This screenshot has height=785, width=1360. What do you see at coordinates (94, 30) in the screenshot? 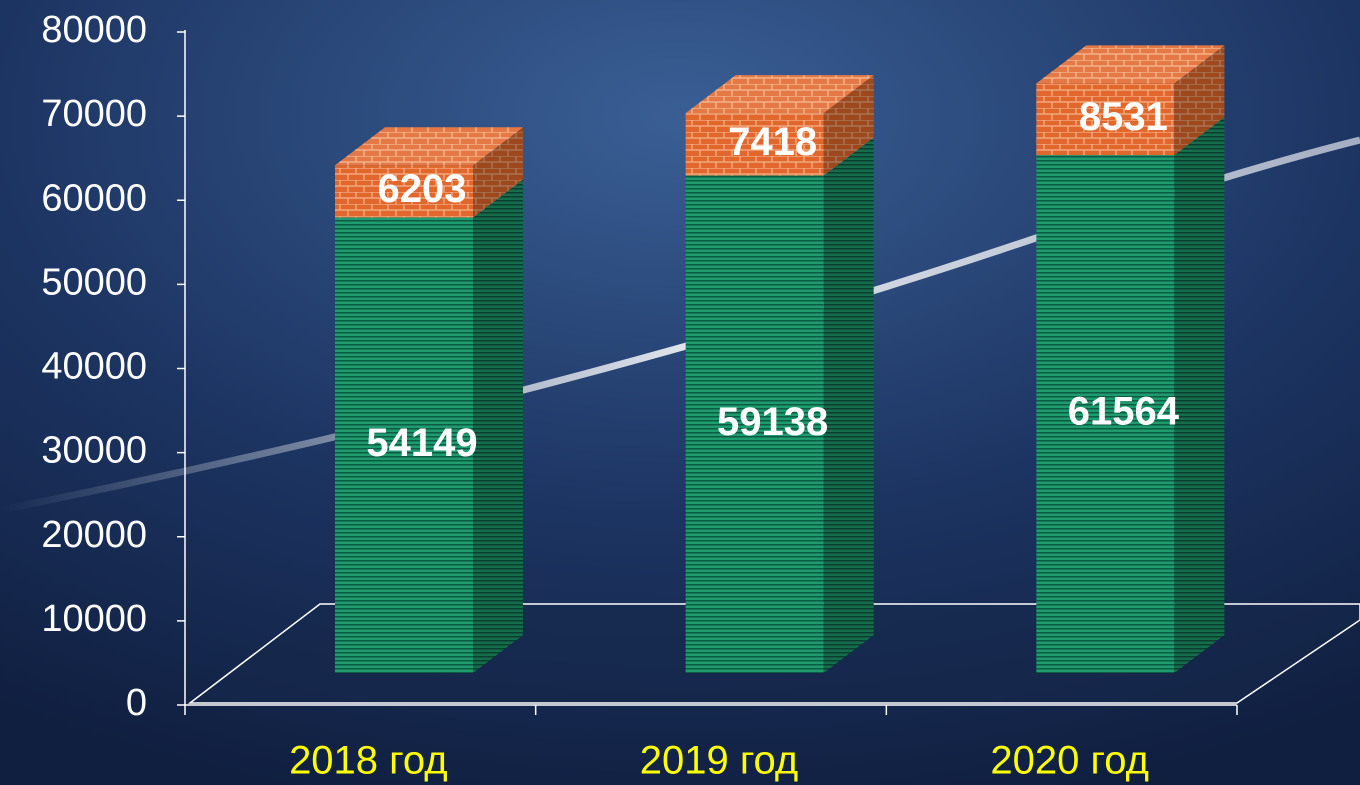
I see `y-tick-label: 80000` at bounding box center [94, 30].